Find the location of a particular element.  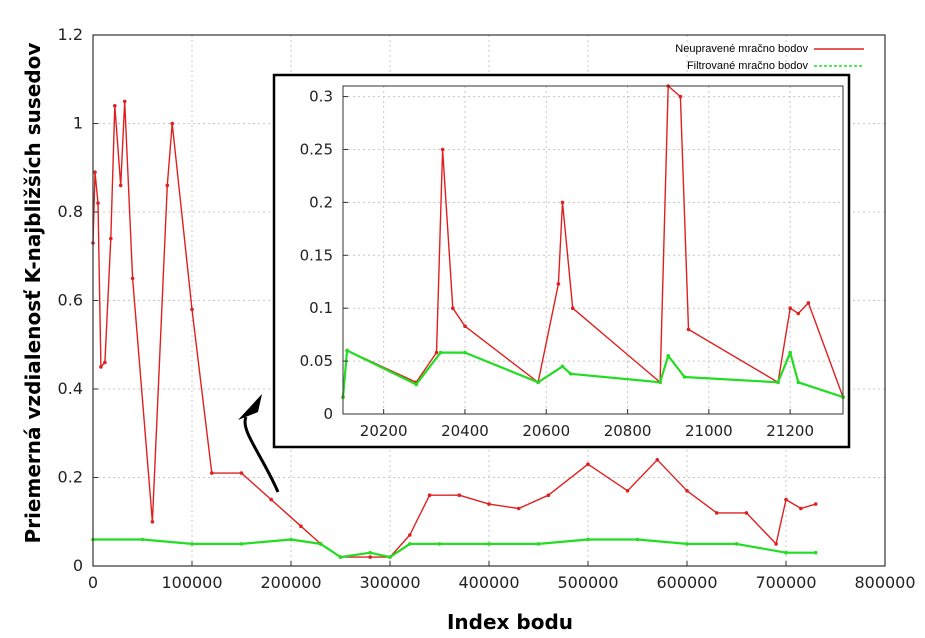

inset-x-tick-label: 20600 is located at coordinates (546, 431).